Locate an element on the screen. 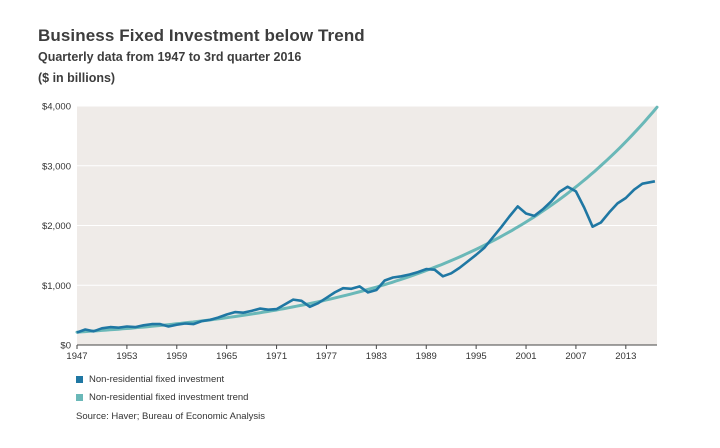 The height and width of the screenshot is (448, 720). x-tick-label: 2013 is located at coordinates (625, 356).